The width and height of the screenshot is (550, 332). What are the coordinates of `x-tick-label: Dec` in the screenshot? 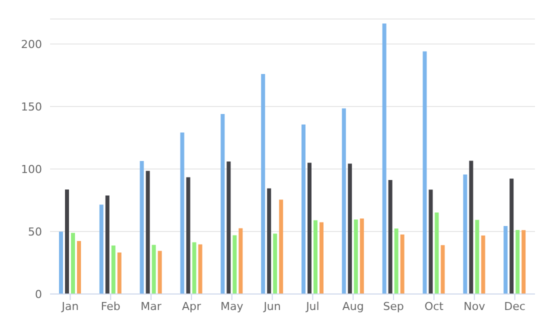 It's located at (515, 306).